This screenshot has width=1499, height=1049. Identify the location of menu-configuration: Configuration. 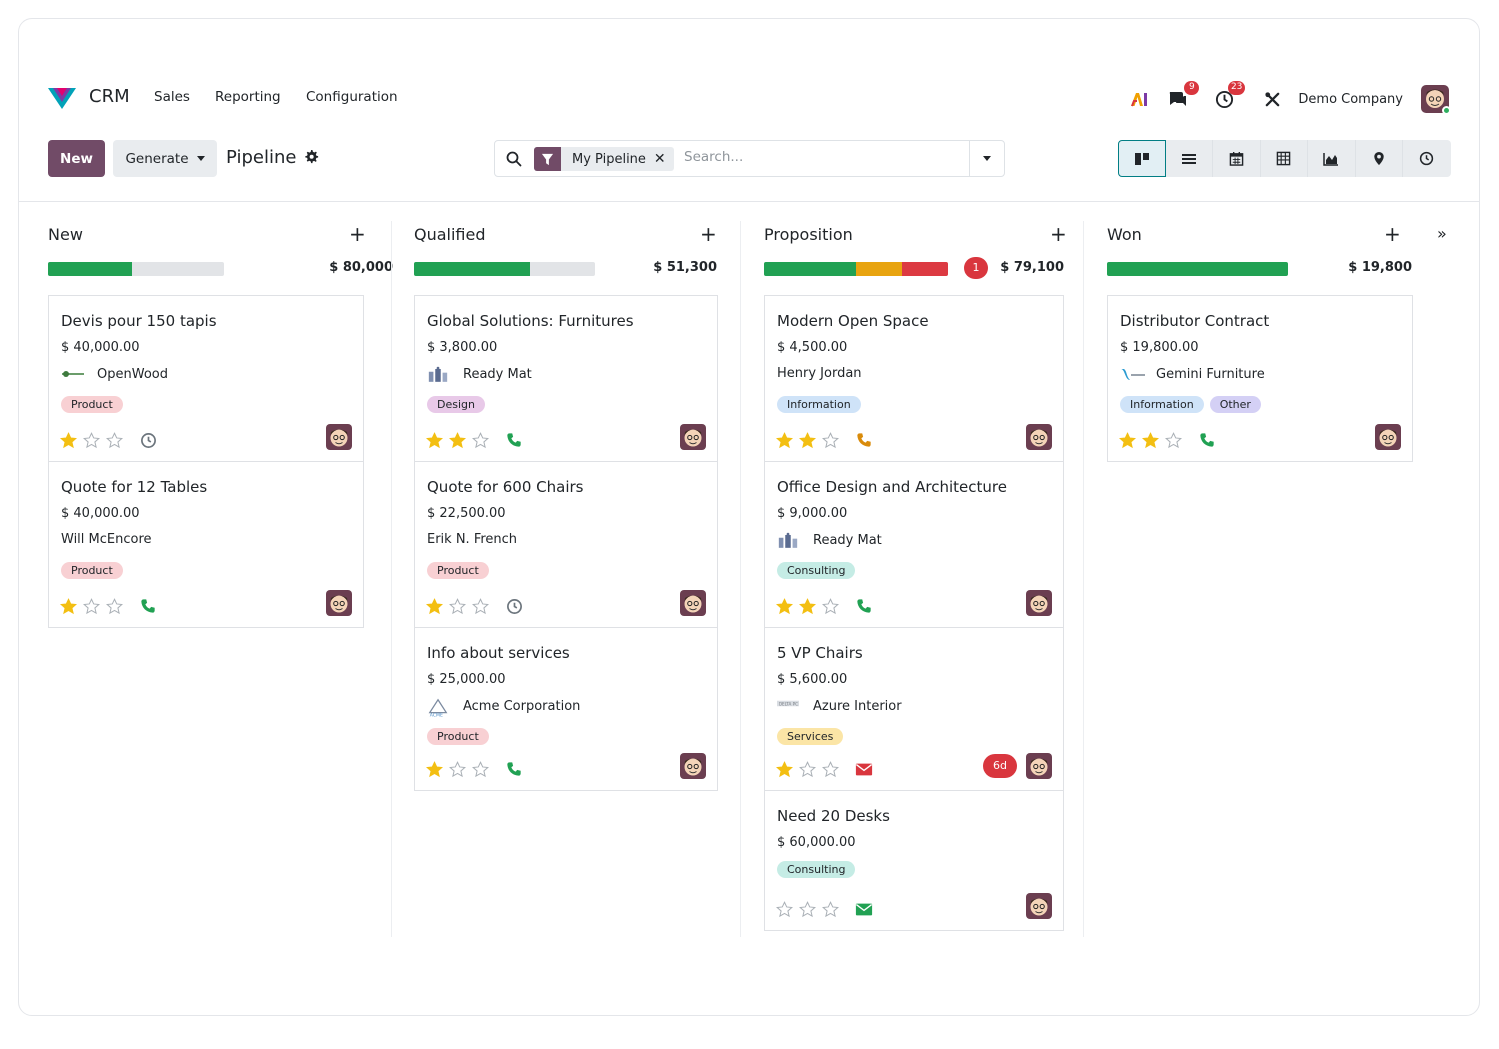
(352, 97).